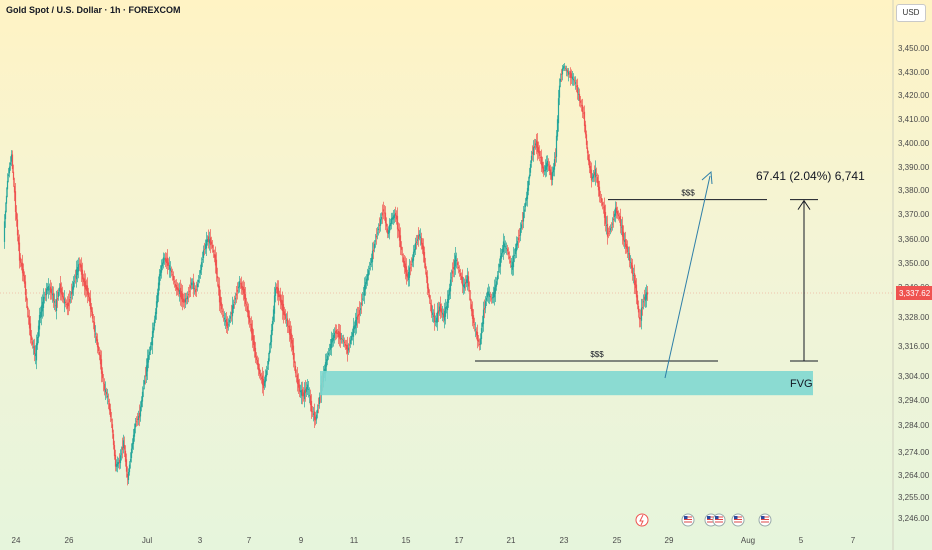 The image size is (932, 550). Describe the element at coordinates (914, 119) in the screenshot. I see `price-tick-label: 3,410.00` at that location.